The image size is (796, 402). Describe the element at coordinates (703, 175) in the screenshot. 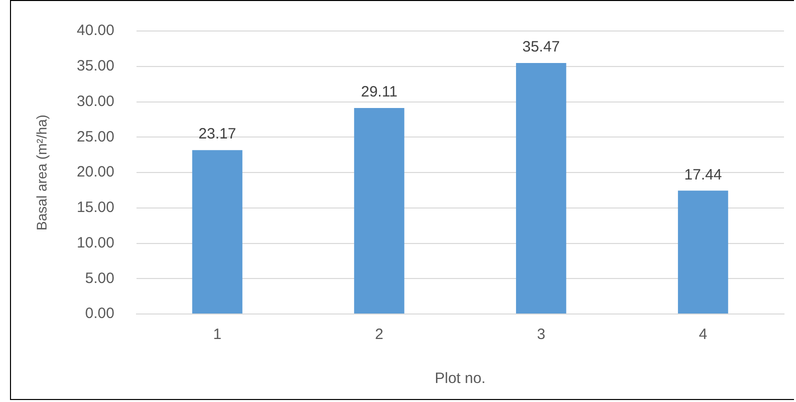

I see `data-label: 17.44` at that location.